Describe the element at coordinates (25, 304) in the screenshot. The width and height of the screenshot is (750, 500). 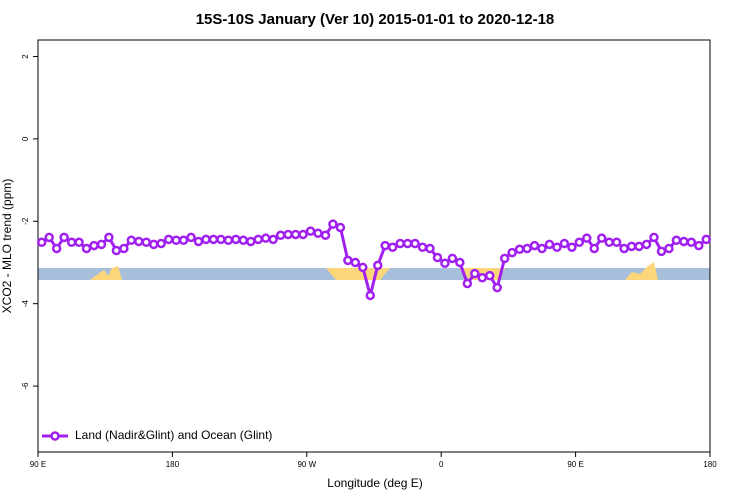
I see `y-tick-label: -4` at that location.